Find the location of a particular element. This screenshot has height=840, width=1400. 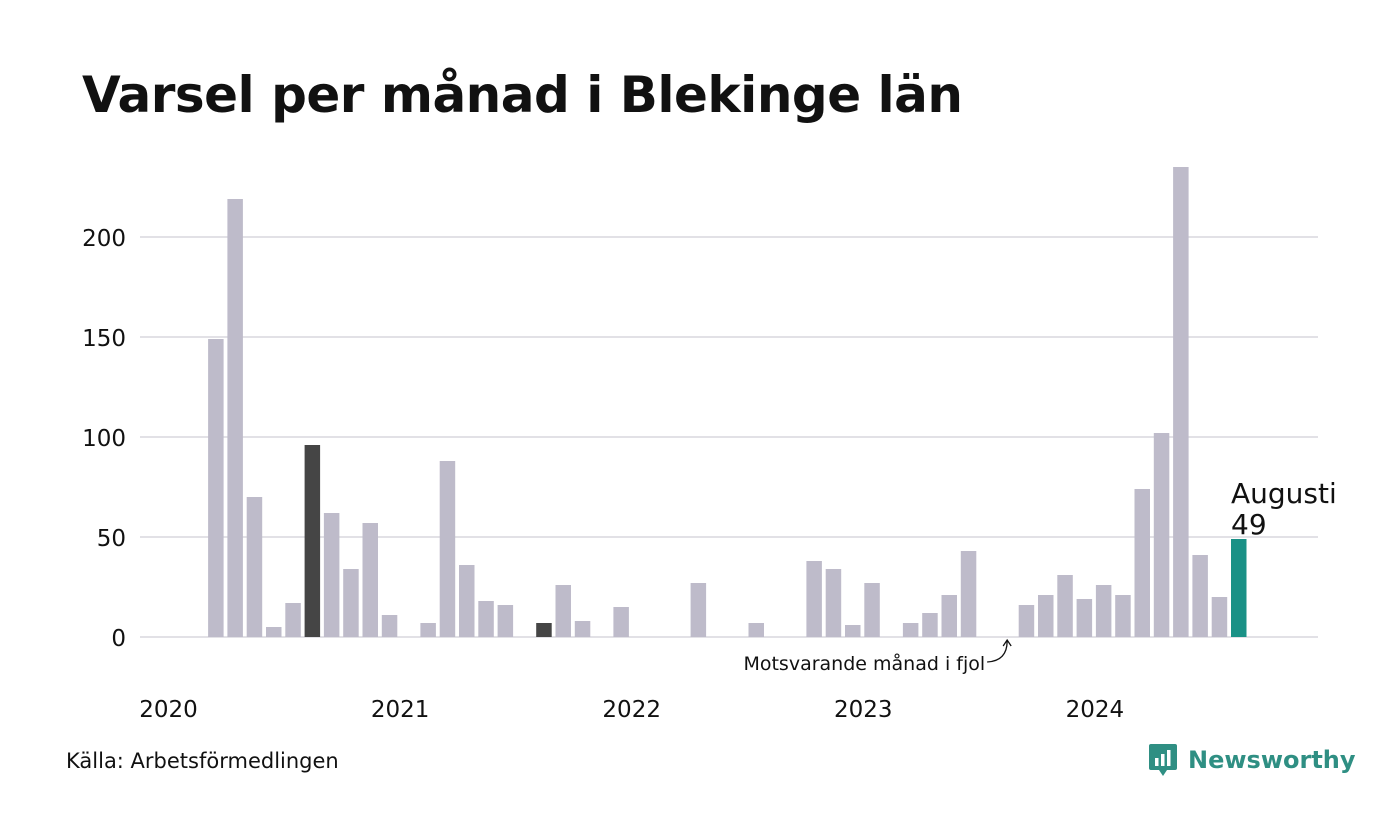

y-tick-label: 50 is located at coordinates (111, 539).